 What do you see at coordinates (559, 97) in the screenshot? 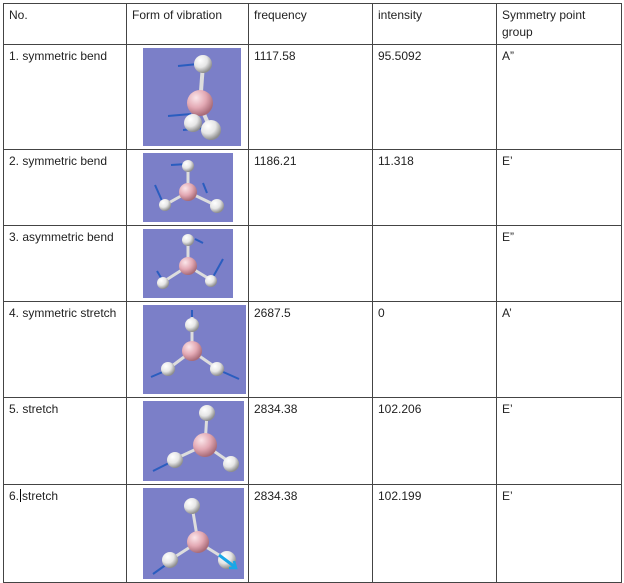
I see `symmetry-value: A”` at bounding box center [559, 97].